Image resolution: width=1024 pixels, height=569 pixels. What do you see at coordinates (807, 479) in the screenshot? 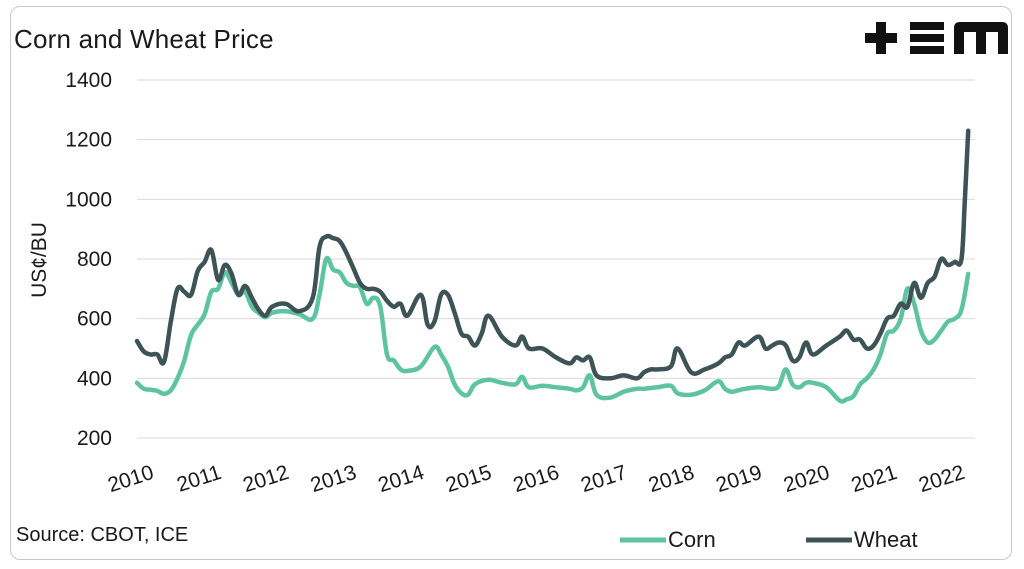
I see `x-tick-label: 2020` at bounding box center [807, 479].